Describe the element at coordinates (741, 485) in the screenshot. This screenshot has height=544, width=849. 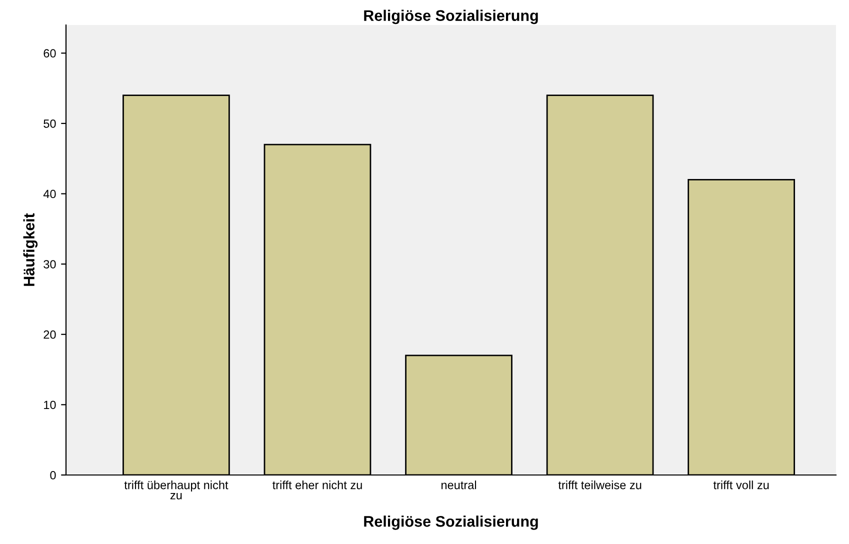
I see `x-tick-label: trifft voll zu` at that location.